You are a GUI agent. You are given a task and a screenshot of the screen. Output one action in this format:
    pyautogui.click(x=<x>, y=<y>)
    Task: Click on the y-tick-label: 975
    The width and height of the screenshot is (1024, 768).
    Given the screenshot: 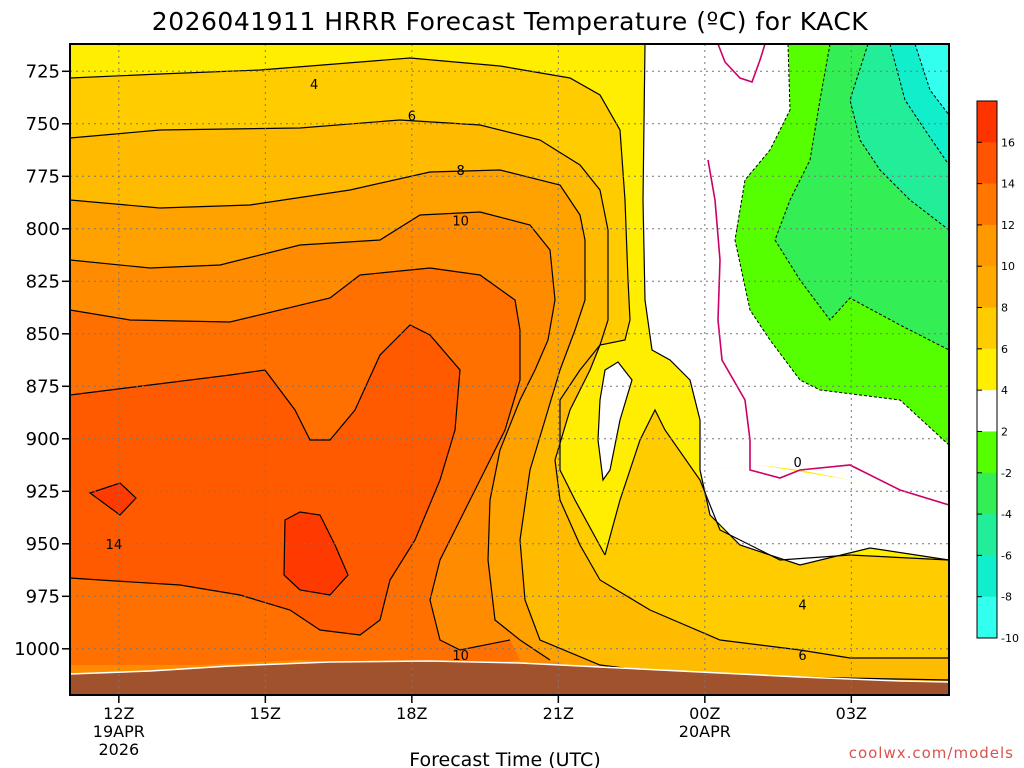 What is the action you would take?
    pyautogui.click(x=43, y=596)
    